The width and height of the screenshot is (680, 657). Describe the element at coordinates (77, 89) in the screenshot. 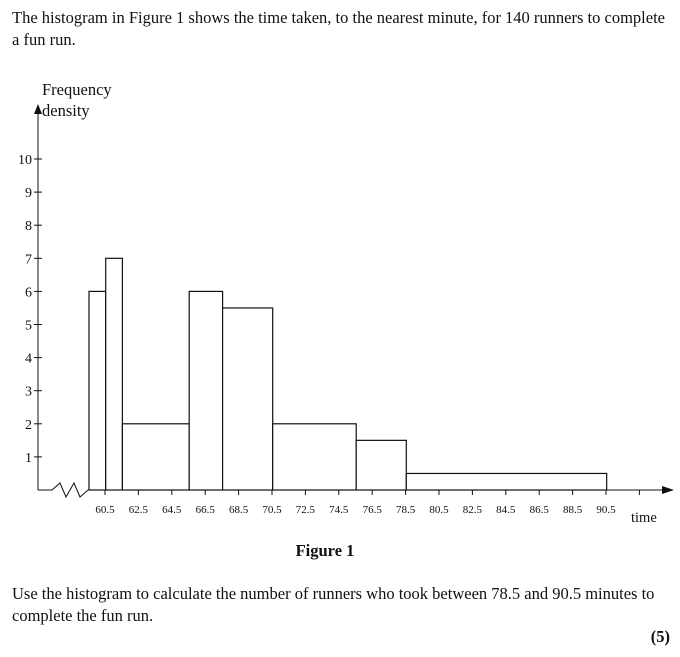

I see `y-axis-label-line1: Frequency` at that location.